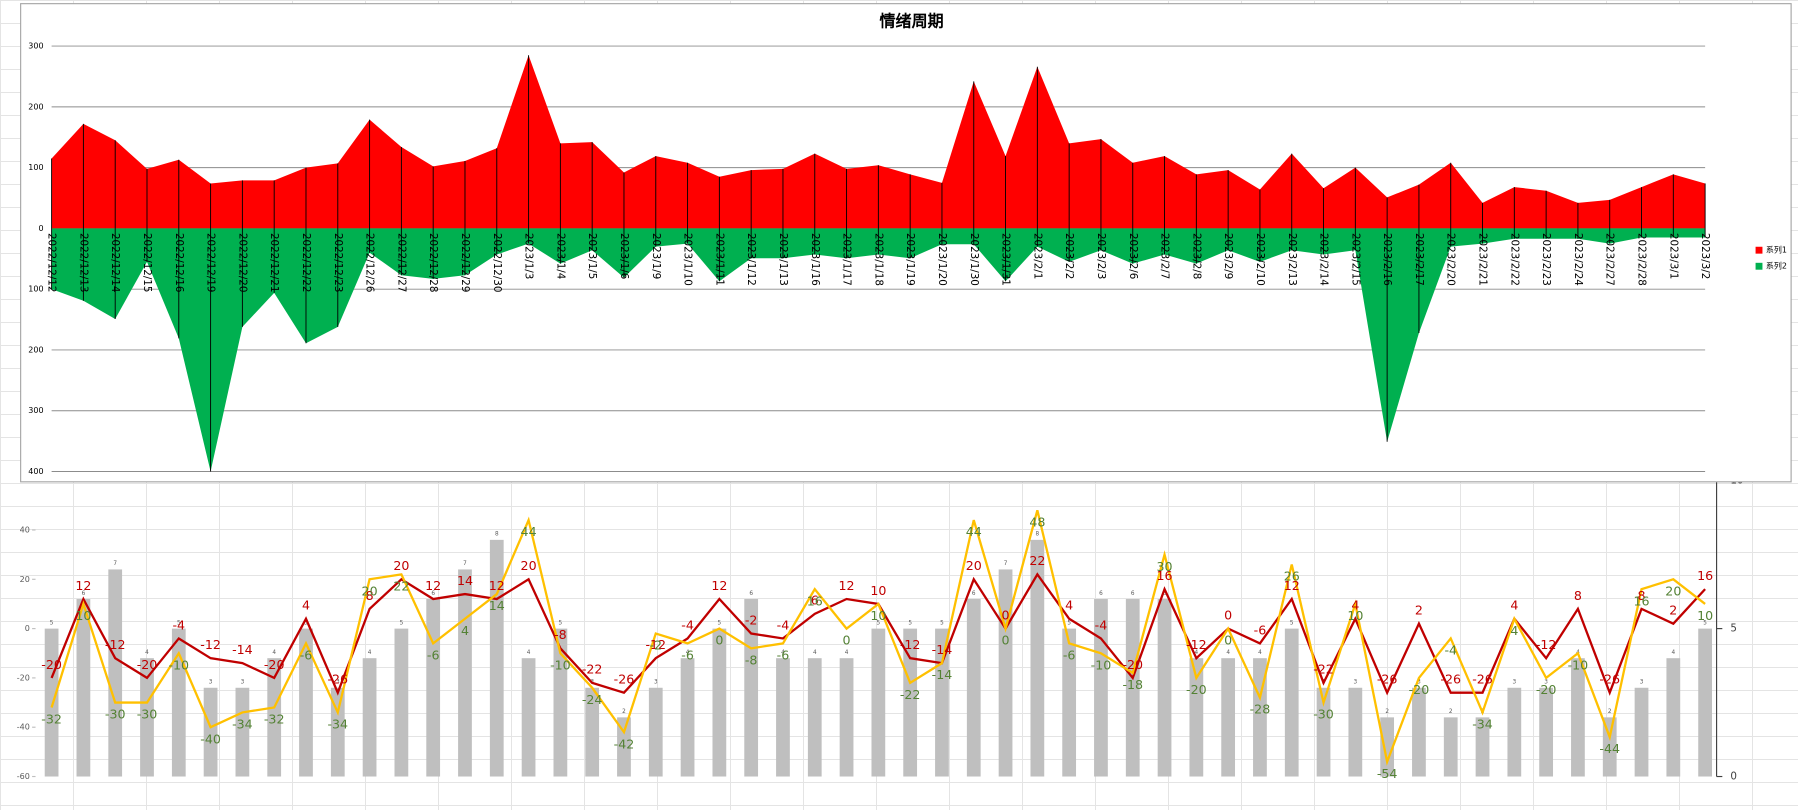 The image size is (1798, 810). Describe the element at coordinates (529, 531) in the screenshot. I see `data-label: 44` at that location.